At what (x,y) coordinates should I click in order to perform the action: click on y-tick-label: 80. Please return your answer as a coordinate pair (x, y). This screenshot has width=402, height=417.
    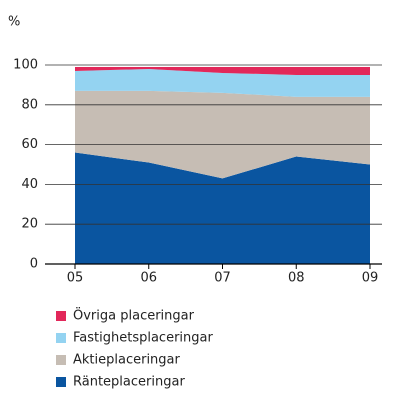
    Looking at the image, I should click on (29, 104).